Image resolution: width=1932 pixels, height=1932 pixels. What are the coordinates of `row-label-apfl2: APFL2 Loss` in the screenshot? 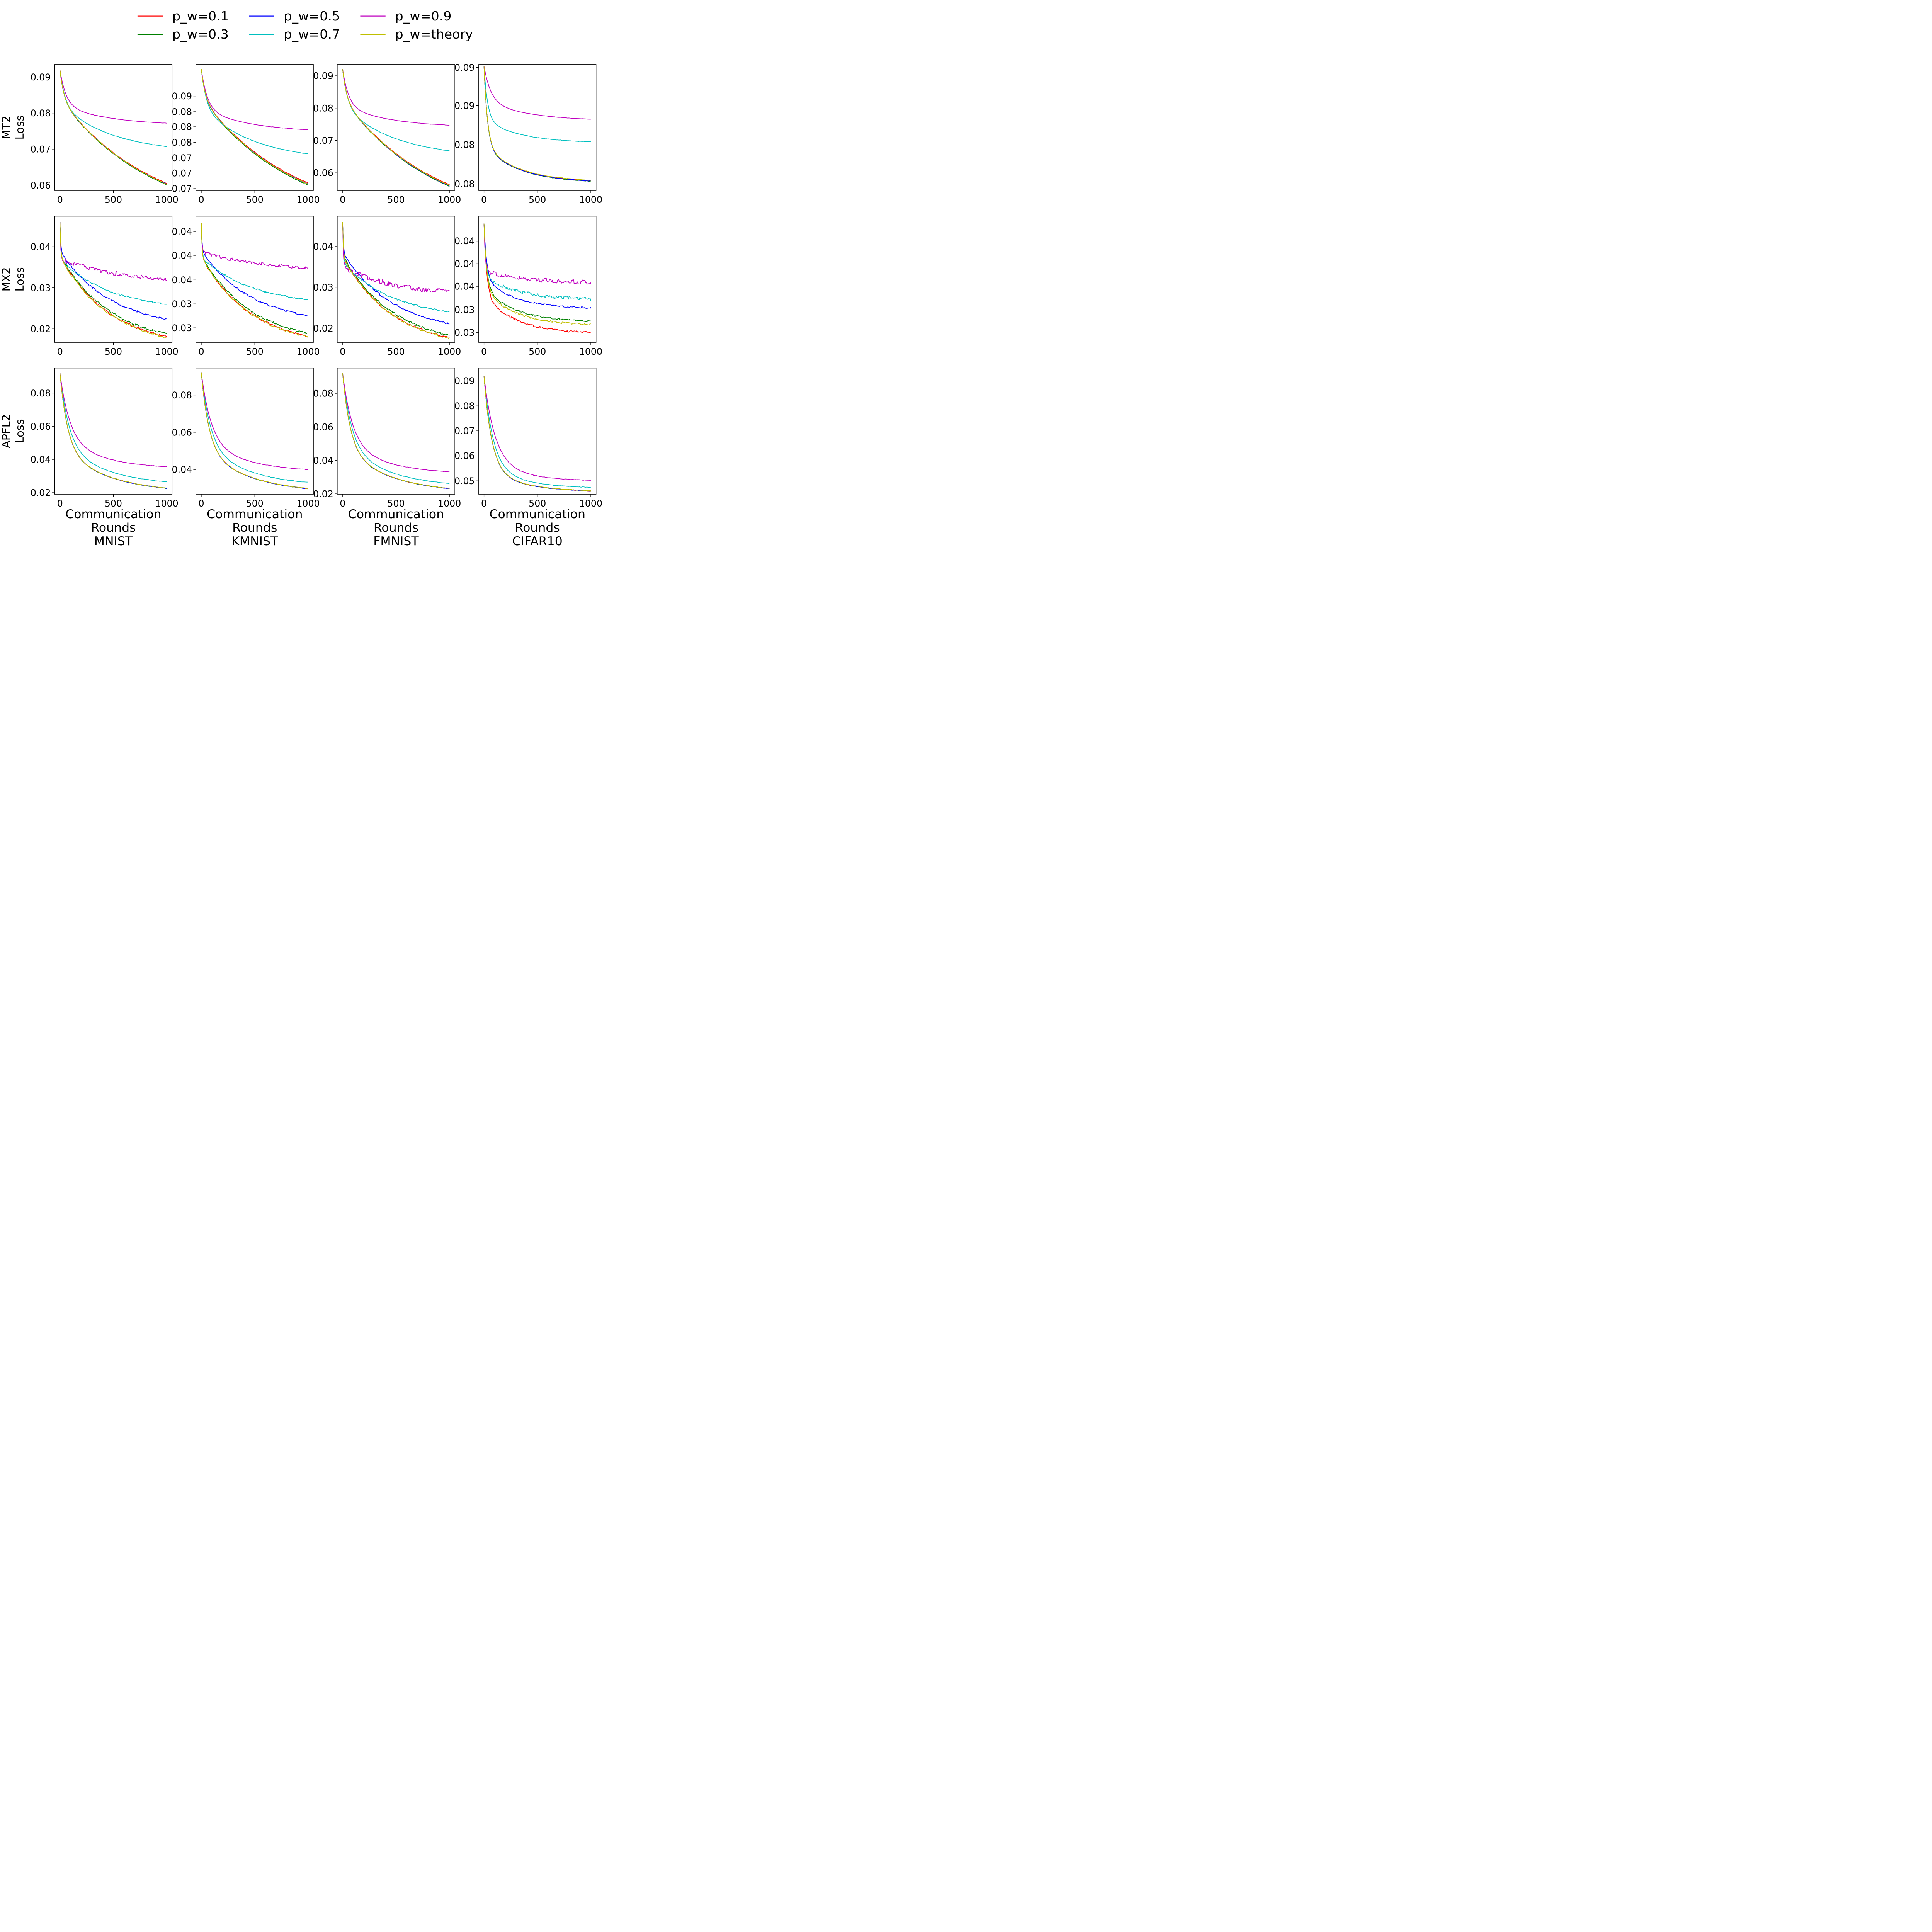 It's located at (13, 431).